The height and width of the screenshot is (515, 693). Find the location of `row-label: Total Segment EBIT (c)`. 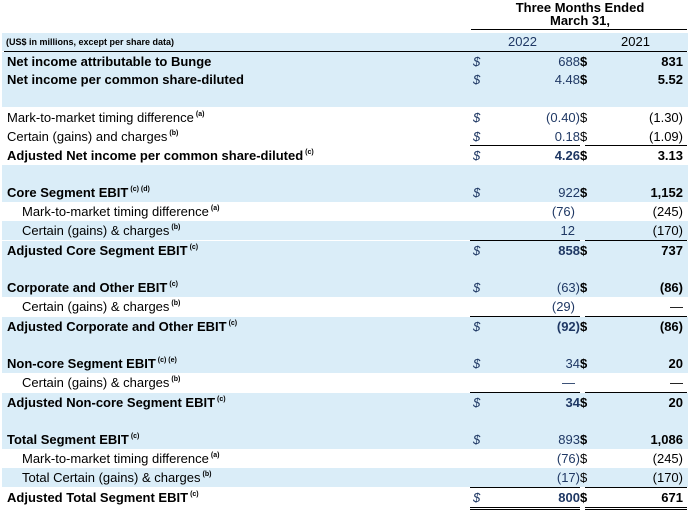

row-label: Total Segment EBIT (c) is located at coordinates (73, 439).